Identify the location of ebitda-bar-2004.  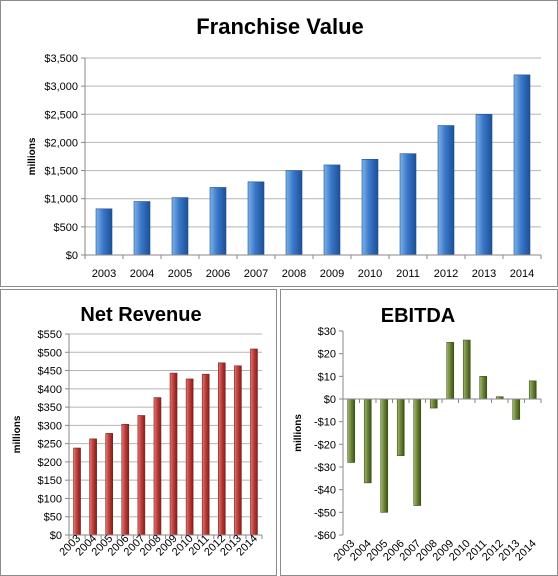
(367, 441).